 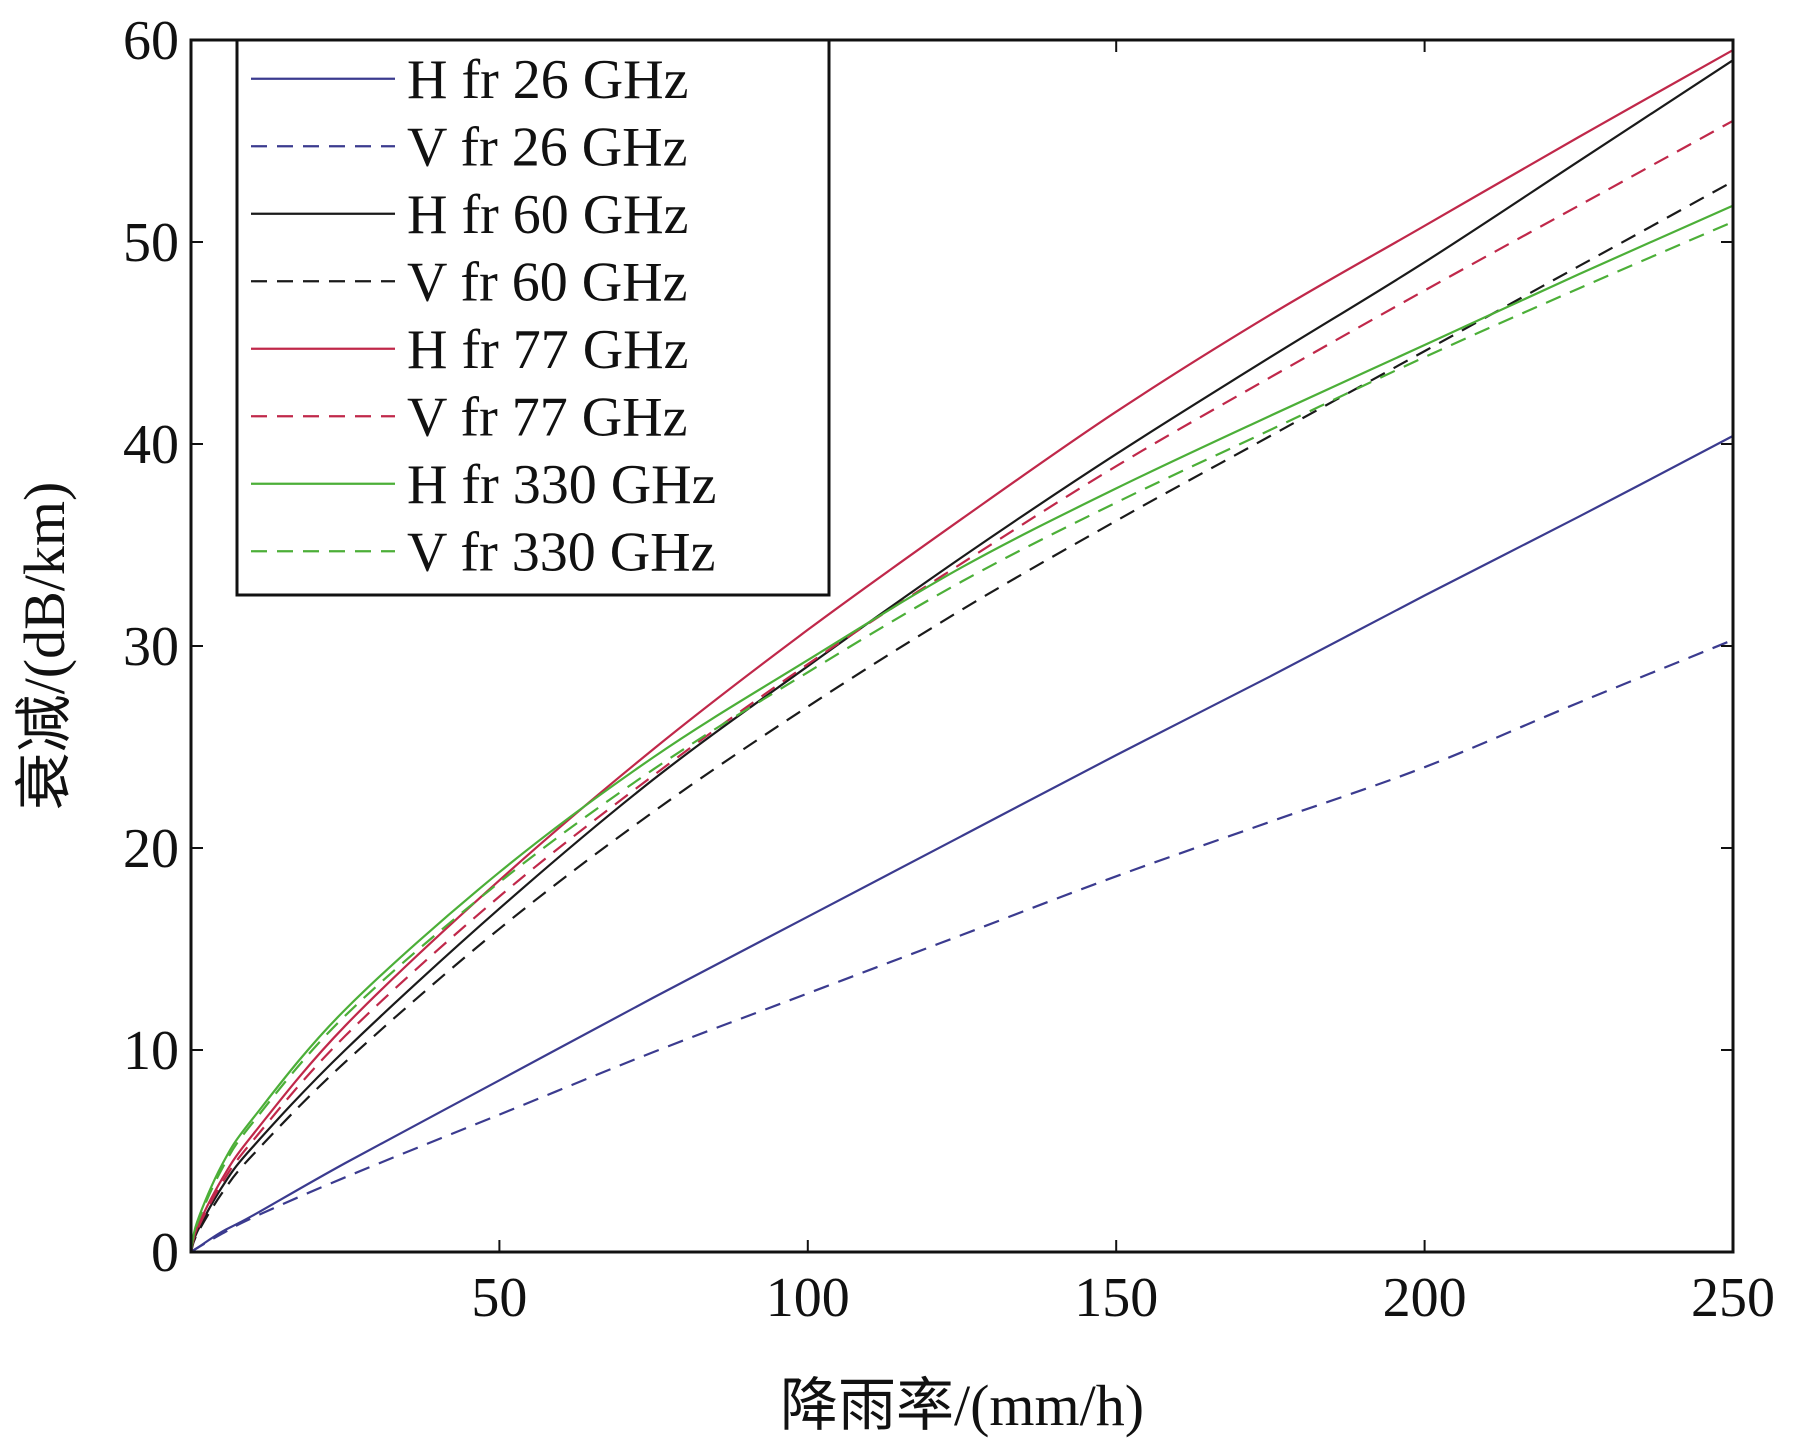 I want to click on x-tick-label: 150, so click(x=1116, y=1298).